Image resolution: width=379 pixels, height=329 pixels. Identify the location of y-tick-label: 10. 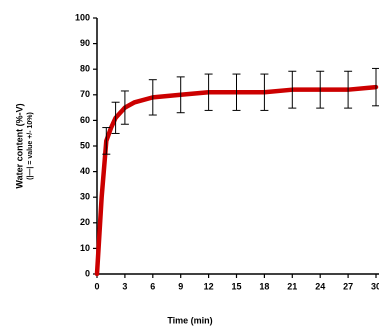
(85, 248).